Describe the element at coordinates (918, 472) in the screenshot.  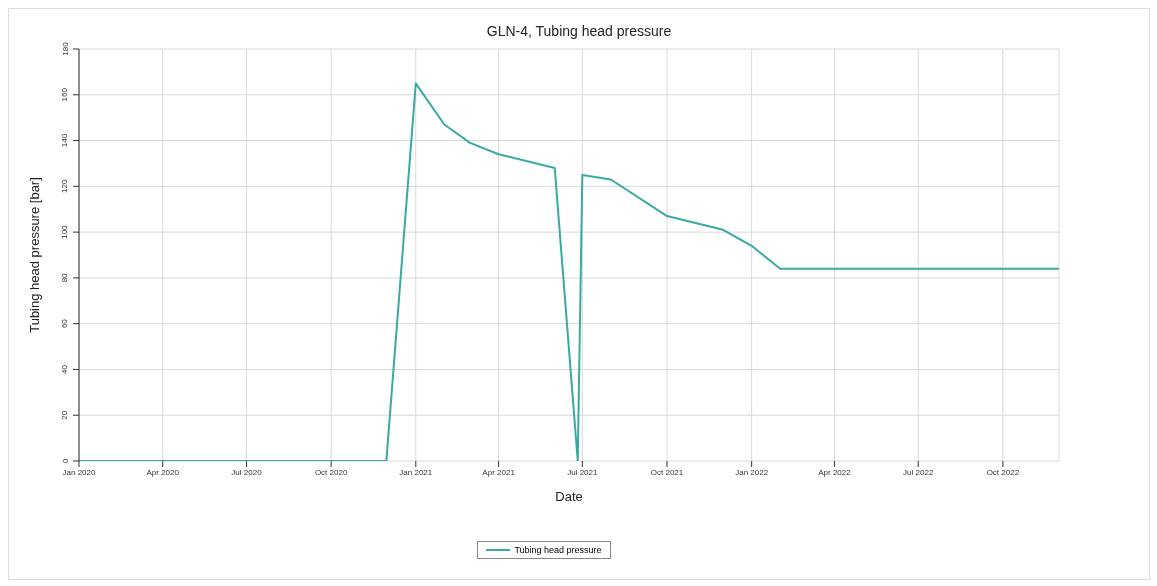
I see `x-tick-label: Jul 2022` at that location.